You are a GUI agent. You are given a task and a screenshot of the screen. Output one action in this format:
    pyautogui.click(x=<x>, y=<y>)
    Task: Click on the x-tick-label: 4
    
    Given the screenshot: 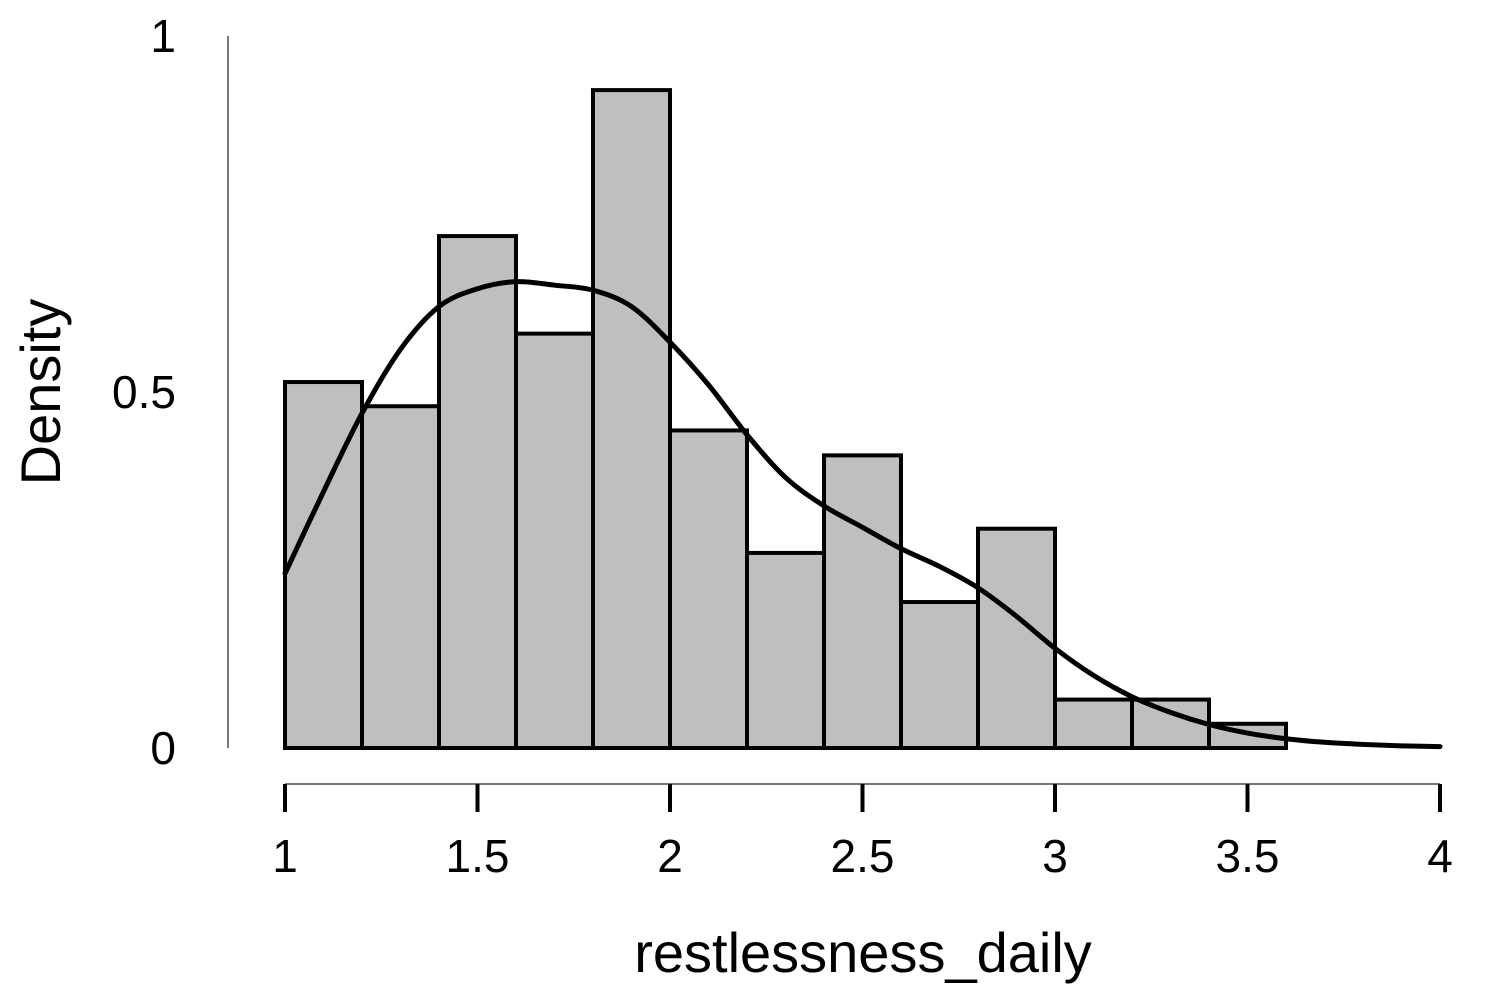 What is the action you would take?
    pyautogui.click(x=1440, y=856)
    